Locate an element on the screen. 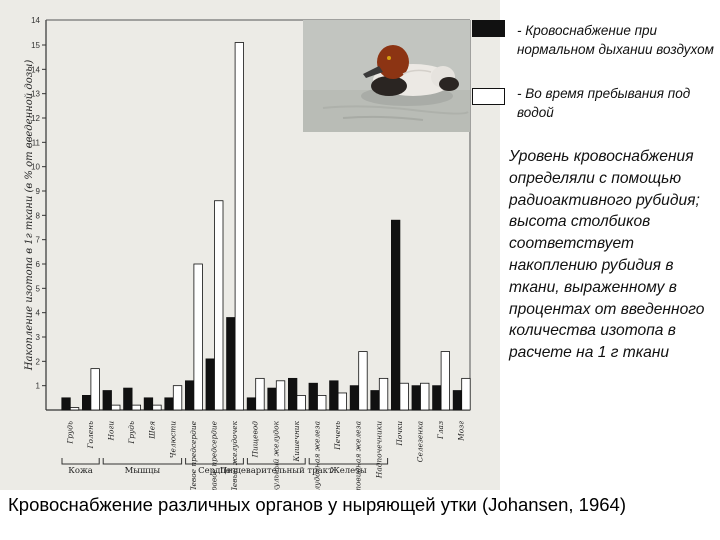 The width and height of the screenshot is (720, 540). x-category-label: Левый желудочек is located at coordinates (234, 455).